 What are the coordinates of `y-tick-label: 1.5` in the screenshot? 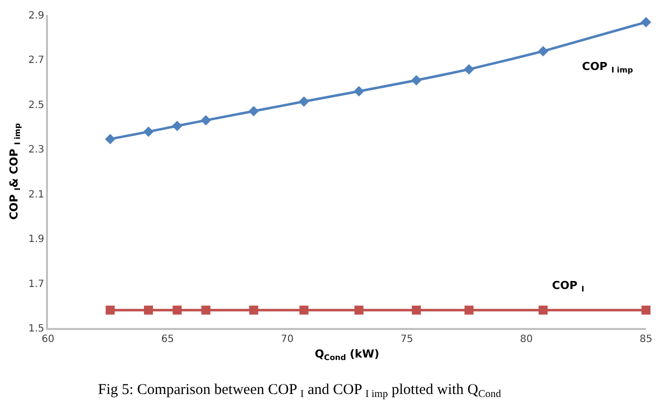 It's located at (36, 329).